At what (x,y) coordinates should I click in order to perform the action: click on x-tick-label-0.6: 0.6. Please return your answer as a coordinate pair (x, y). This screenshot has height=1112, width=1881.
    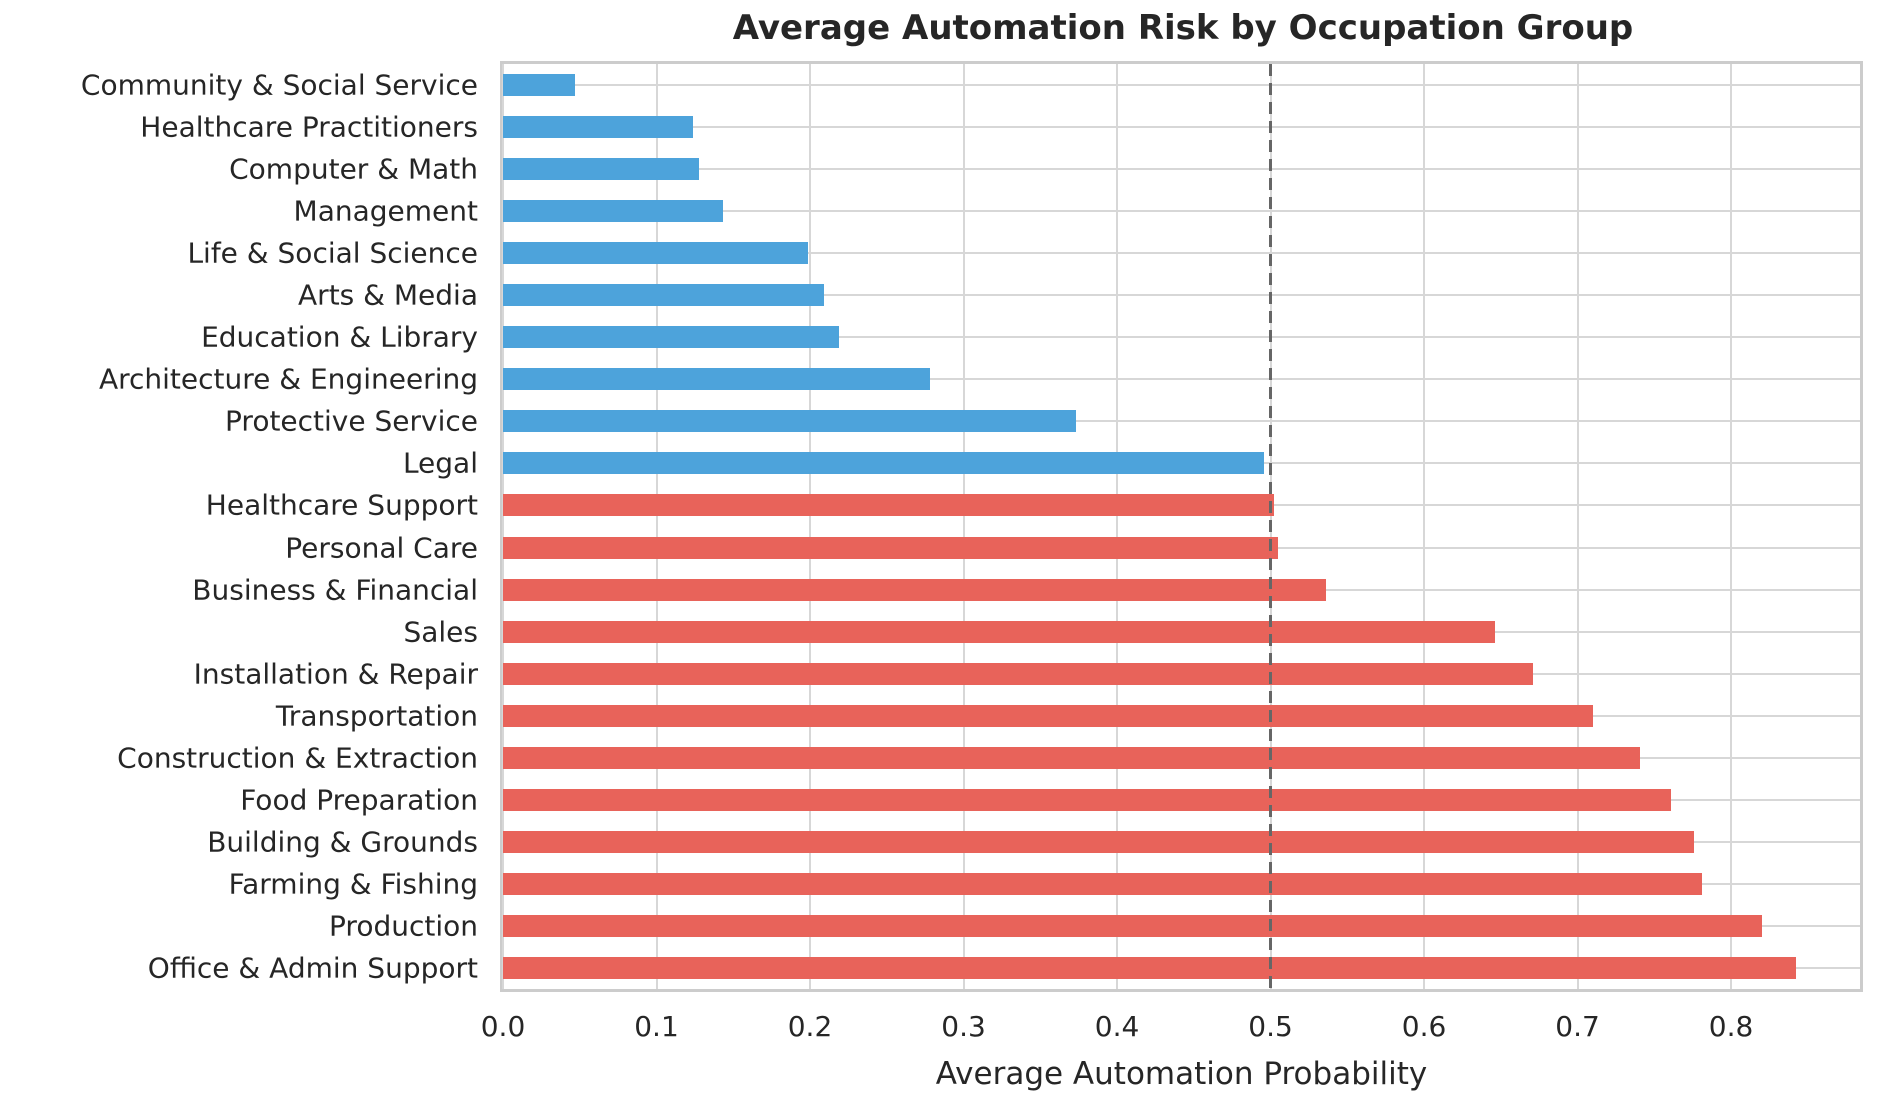
    Looking at the image, I should click on (1424, 1026).